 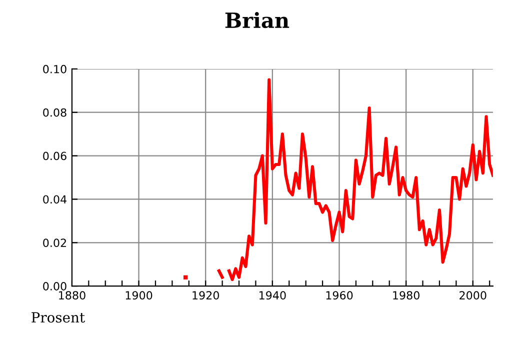 What do you see at coordinates (139, 295) in the screenshot?
I see `x-tick-label: 1900` at bounding box center [139, 295].